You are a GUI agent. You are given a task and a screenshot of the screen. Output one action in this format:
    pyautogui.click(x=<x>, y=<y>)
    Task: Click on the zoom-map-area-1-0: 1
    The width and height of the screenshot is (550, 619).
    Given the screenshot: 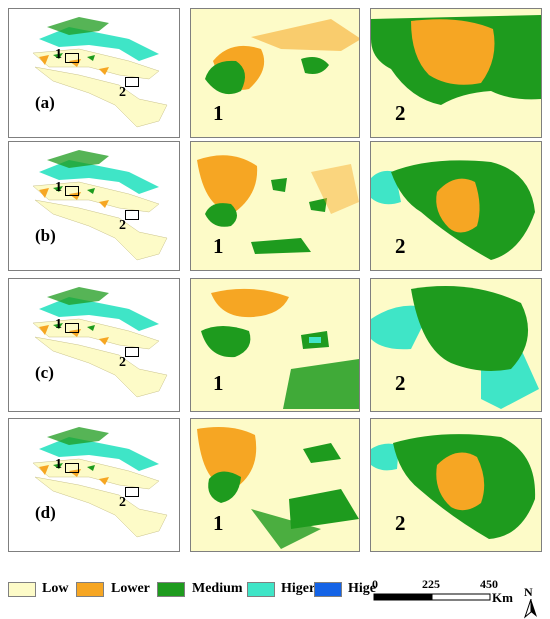 What is the action you would take?
    pyautogui.click(x=275, y=73)
    